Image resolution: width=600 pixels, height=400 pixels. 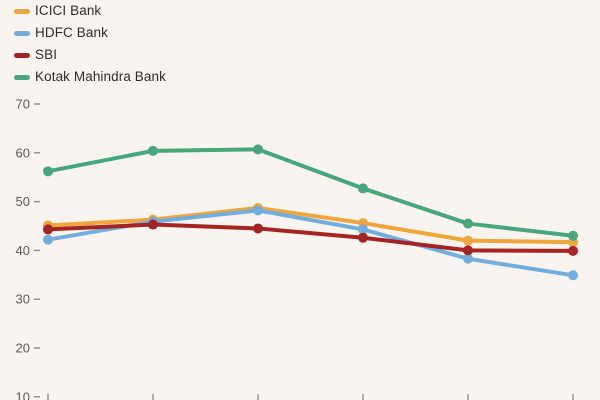 I want to click on y-axis-tick-label: 40, so click(x=23, y=250).